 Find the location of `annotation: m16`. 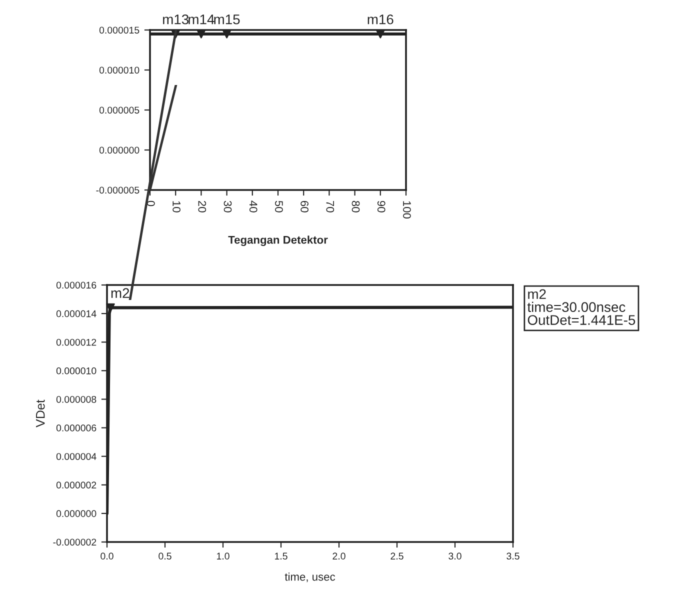

annotation: m16 is located at coordinates (381, 19).